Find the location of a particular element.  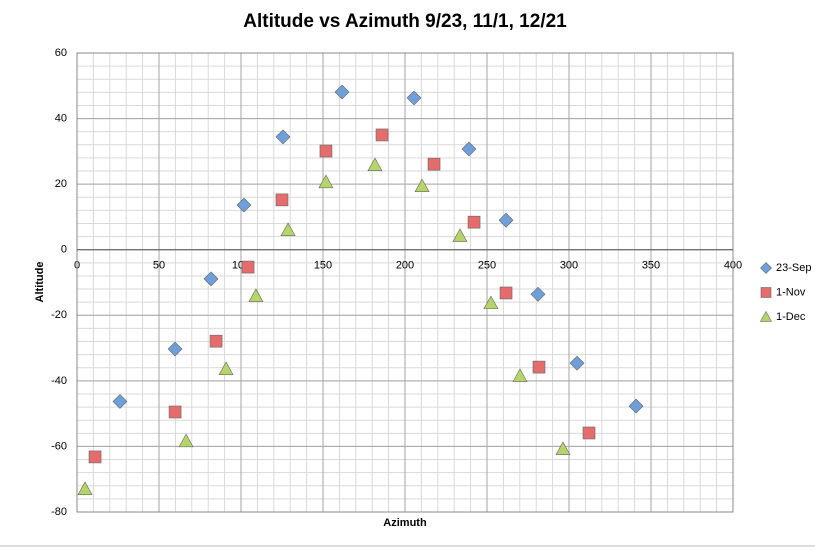

x-tick-label: 50 is located at coordinates (159, 266).